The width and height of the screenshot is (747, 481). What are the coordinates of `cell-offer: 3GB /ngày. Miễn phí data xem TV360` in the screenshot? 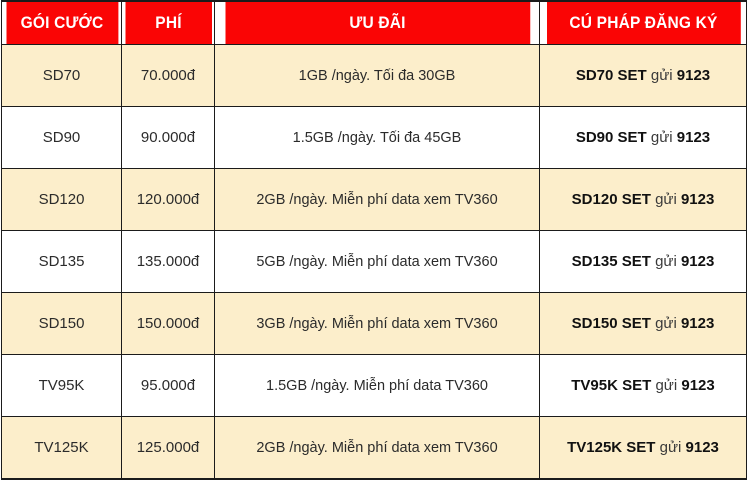 It's located at (377, 323).